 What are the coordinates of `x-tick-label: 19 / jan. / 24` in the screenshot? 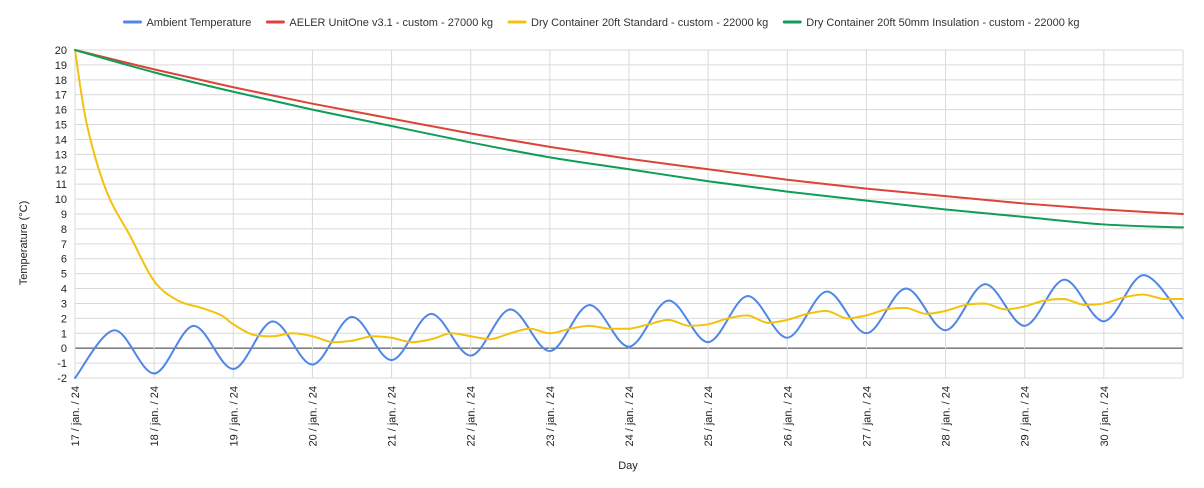 It's located at (234, 416).